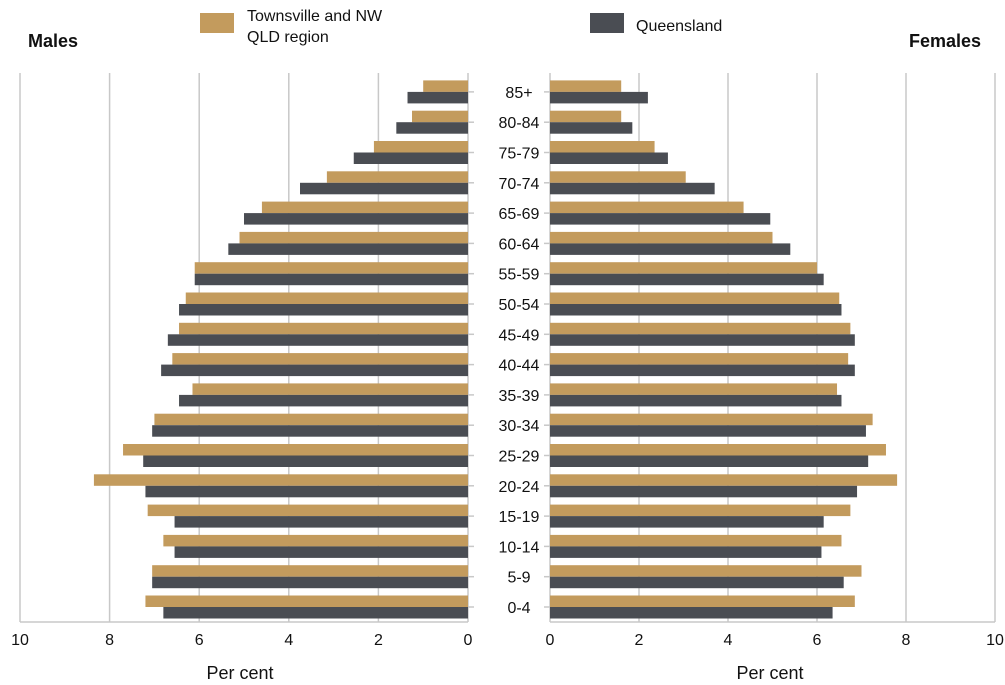  Describe the element at coordinates (679, 26) in the screenshot. I see `legend-label-queensland: Queensland` at that location.